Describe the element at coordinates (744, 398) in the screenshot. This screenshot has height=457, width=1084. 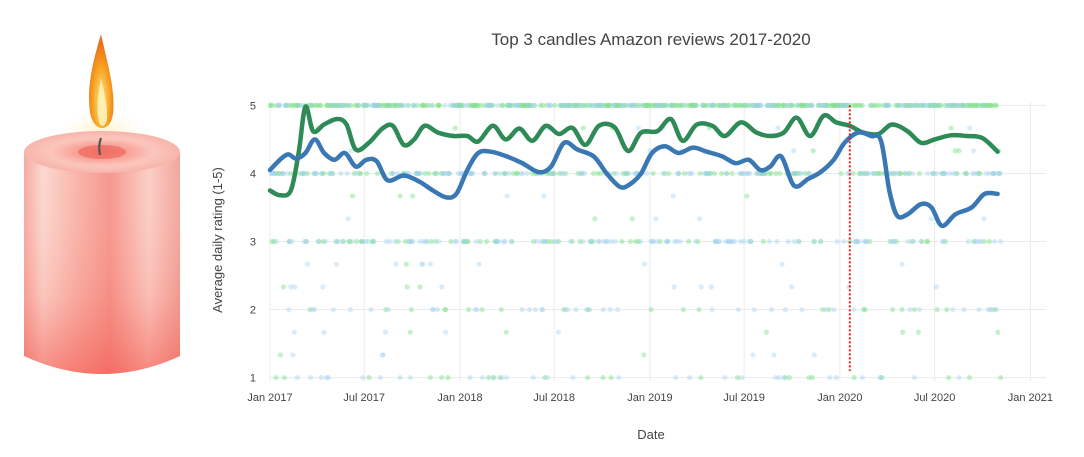
I see `x-tick-label: Jul 2019` at that location.